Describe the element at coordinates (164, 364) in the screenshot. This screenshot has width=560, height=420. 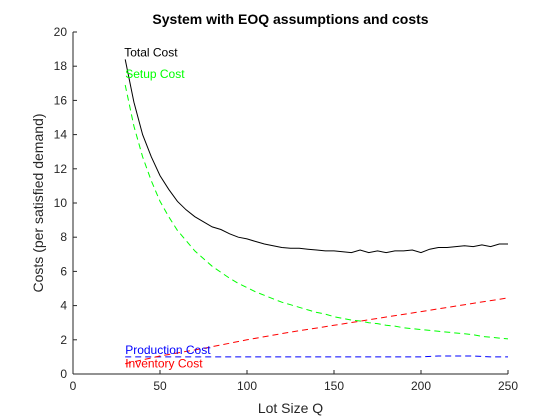
I see `series-label-inventory-cost: Inventory Cost` at that location.